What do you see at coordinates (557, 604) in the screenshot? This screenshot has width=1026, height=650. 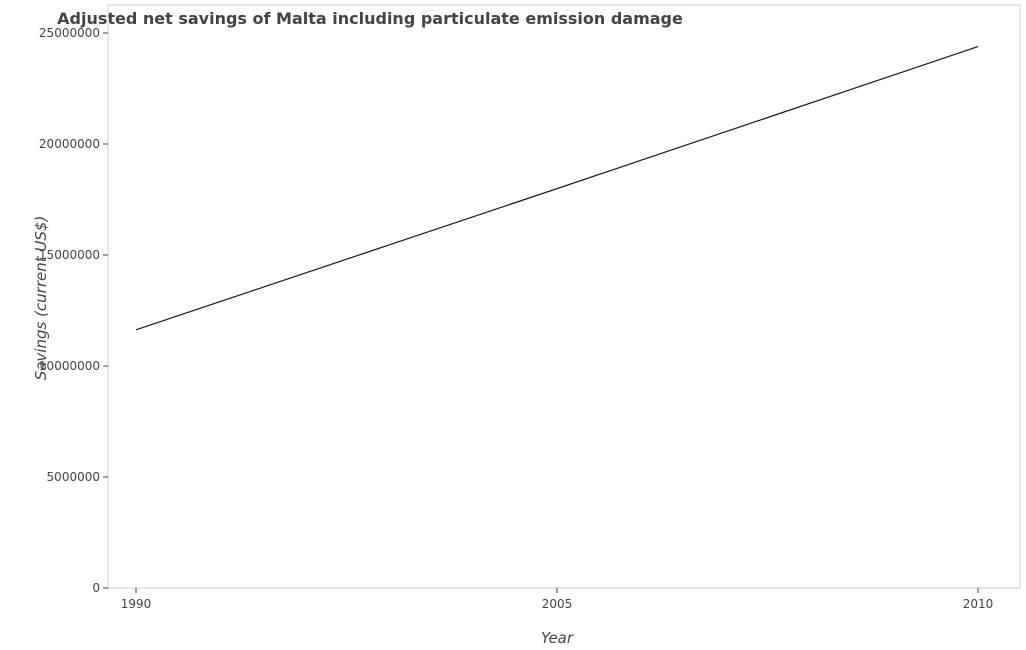 I see `x-tick-label: 2005` at bounding box center [557, 604].